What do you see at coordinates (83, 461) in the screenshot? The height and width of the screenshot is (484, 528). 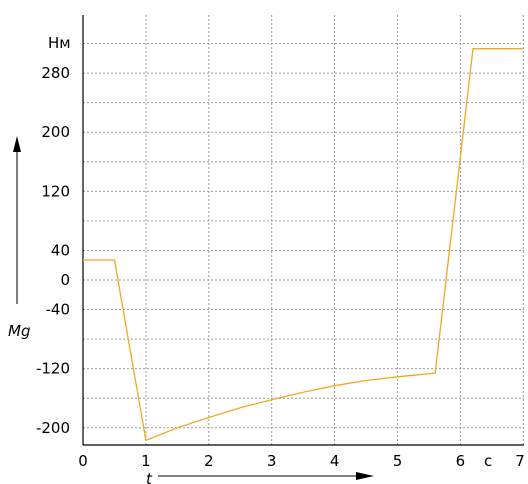 I see `x-tick-label: 0` at bounding box center [83, 461].